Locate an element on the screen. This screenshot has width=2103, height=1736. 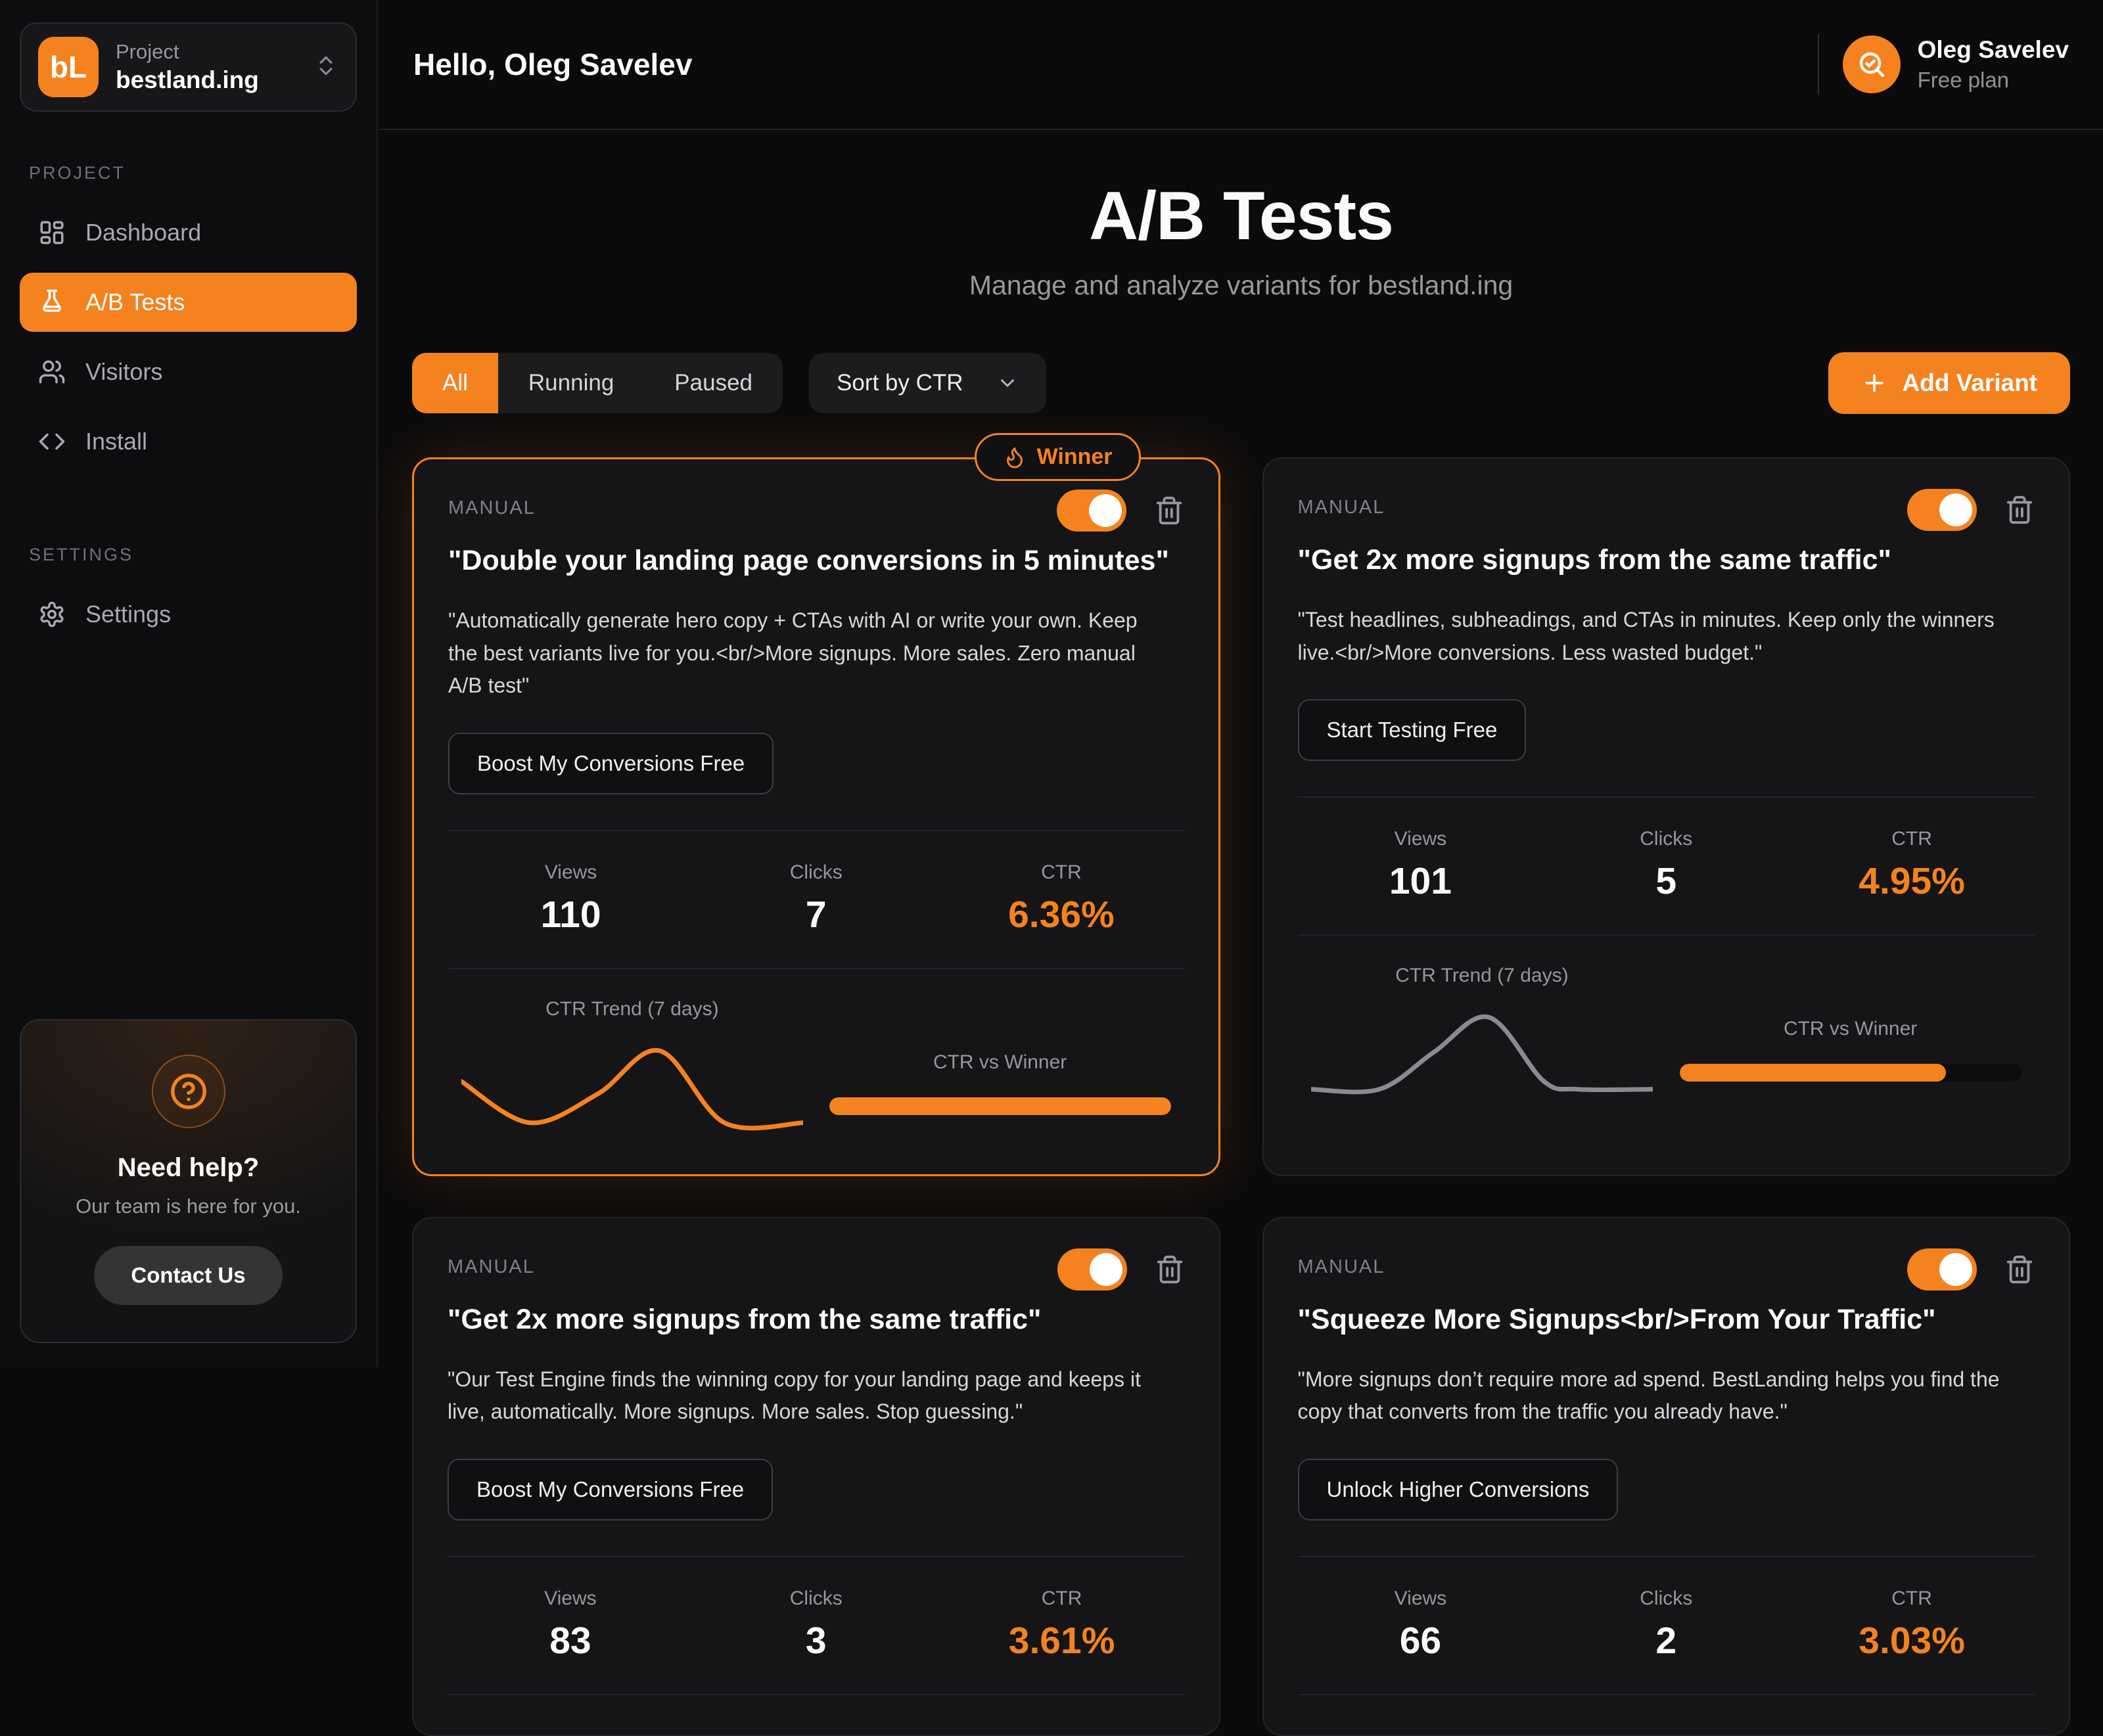
flame-icon is located at coordinates (1015, 457).